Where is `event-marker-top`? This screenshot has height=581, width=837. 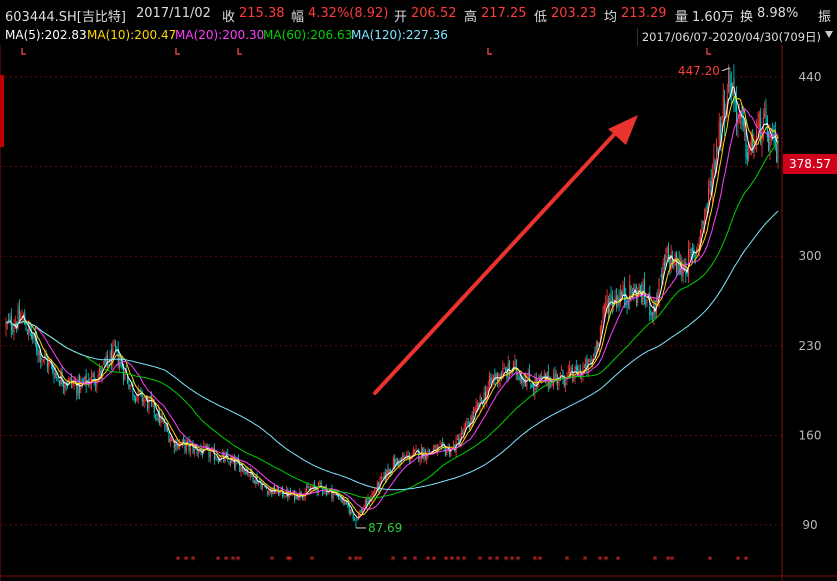
event-marker-top is located at coordinates (489, 51).